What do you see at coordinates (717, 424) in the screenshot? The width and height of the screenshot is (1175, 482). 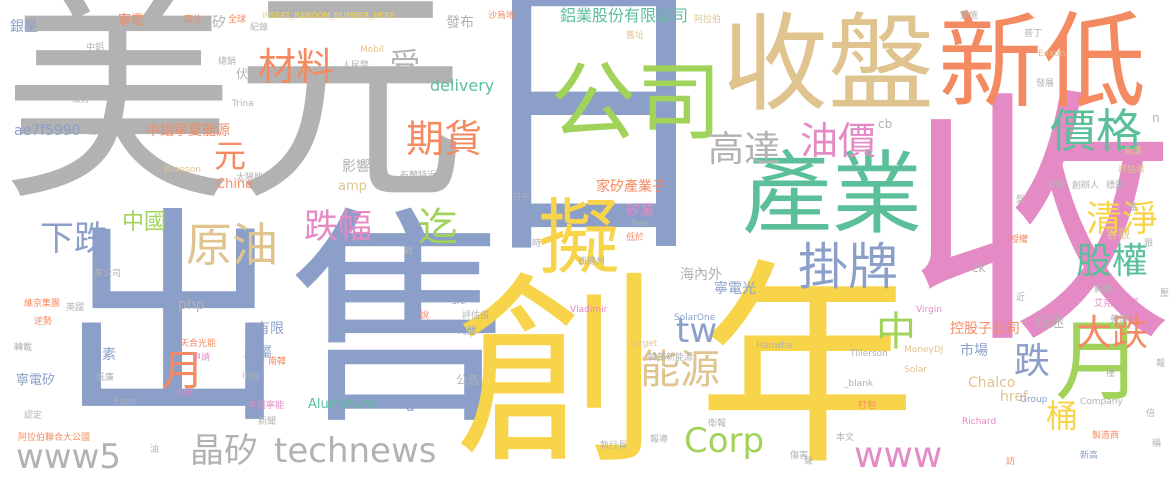 I see `cloud-word: 衛報` at bounding box center [717, 424].